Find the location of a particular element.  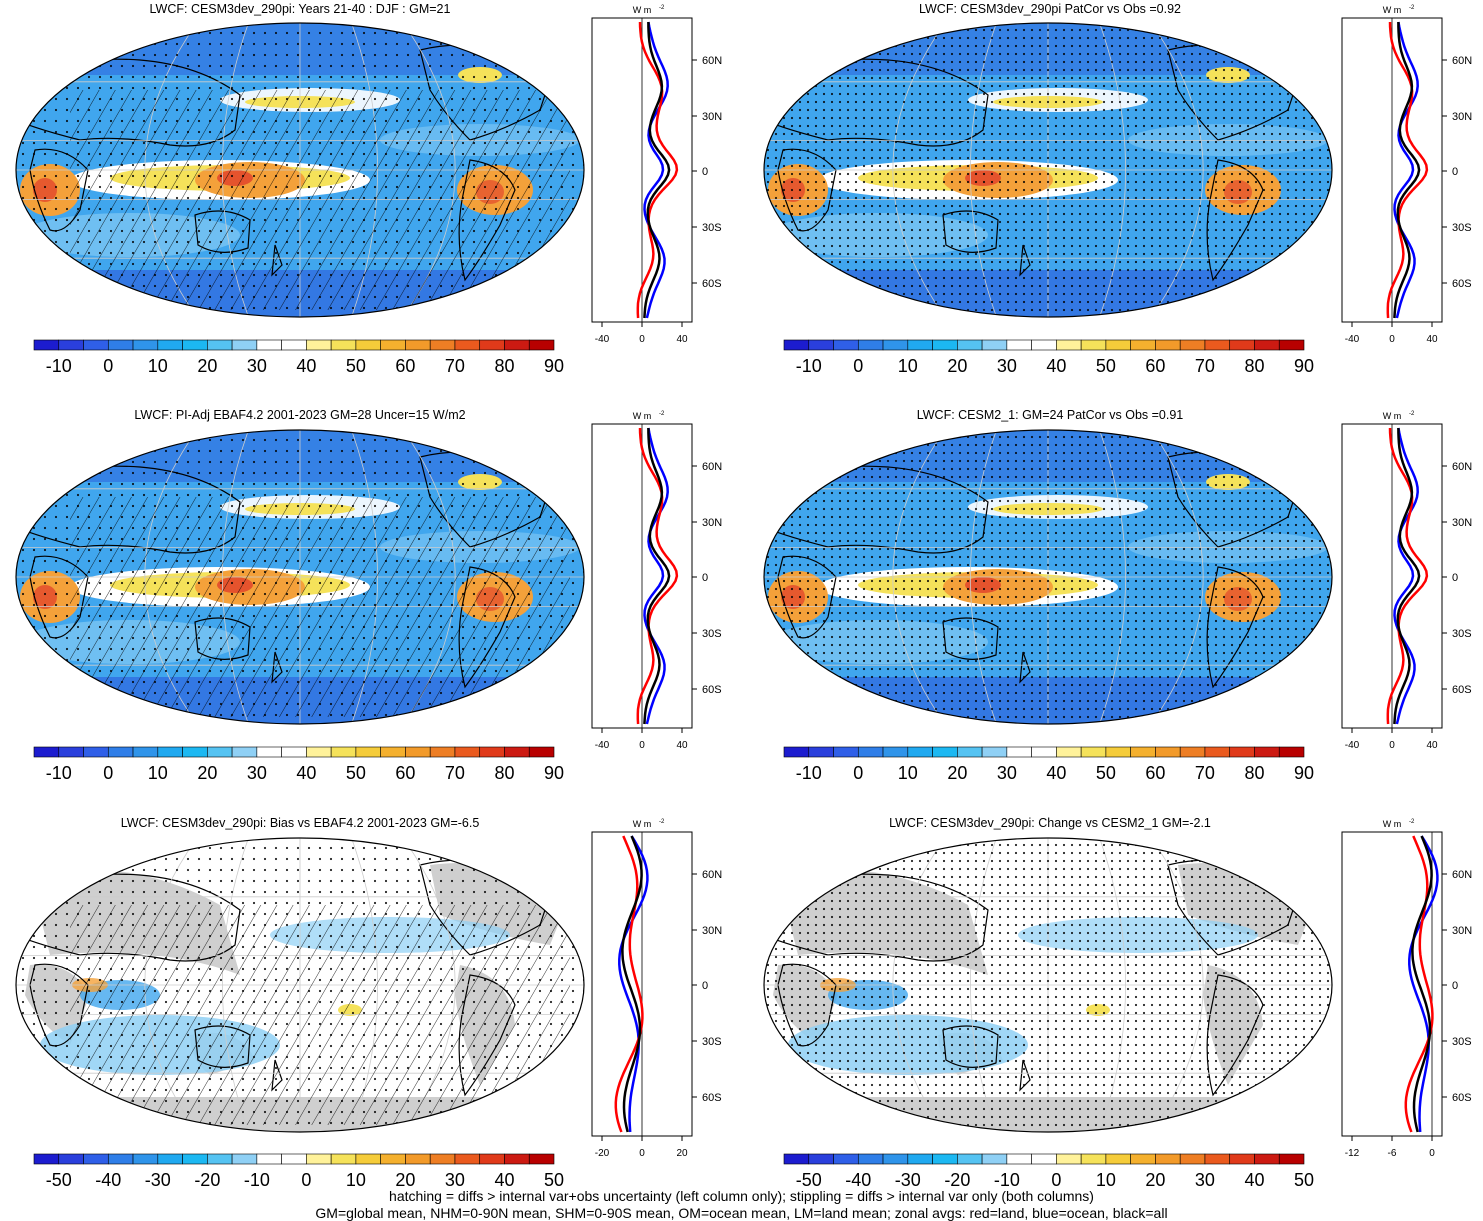

colorbar-label-3: -20 is located at coordinates (957, 1180).